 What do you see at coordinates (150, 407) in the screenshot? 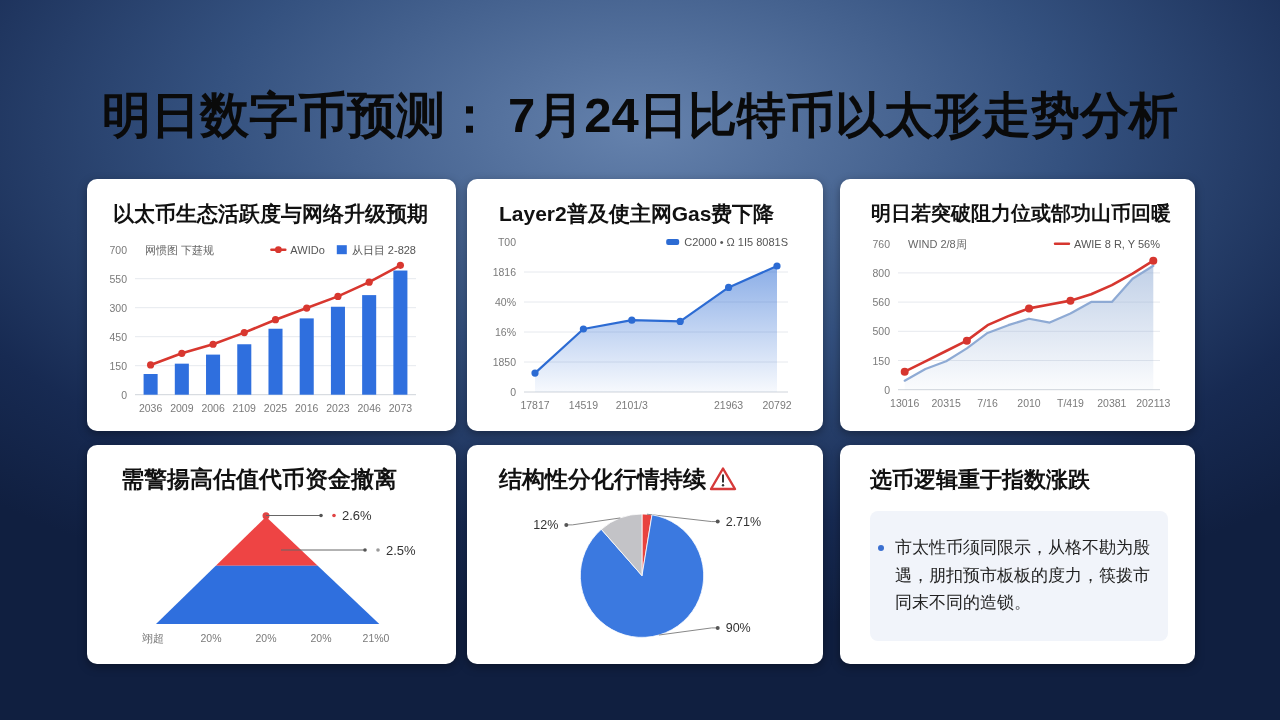
I see `x-tick-label: 2036` at bounding box center [150, 407].